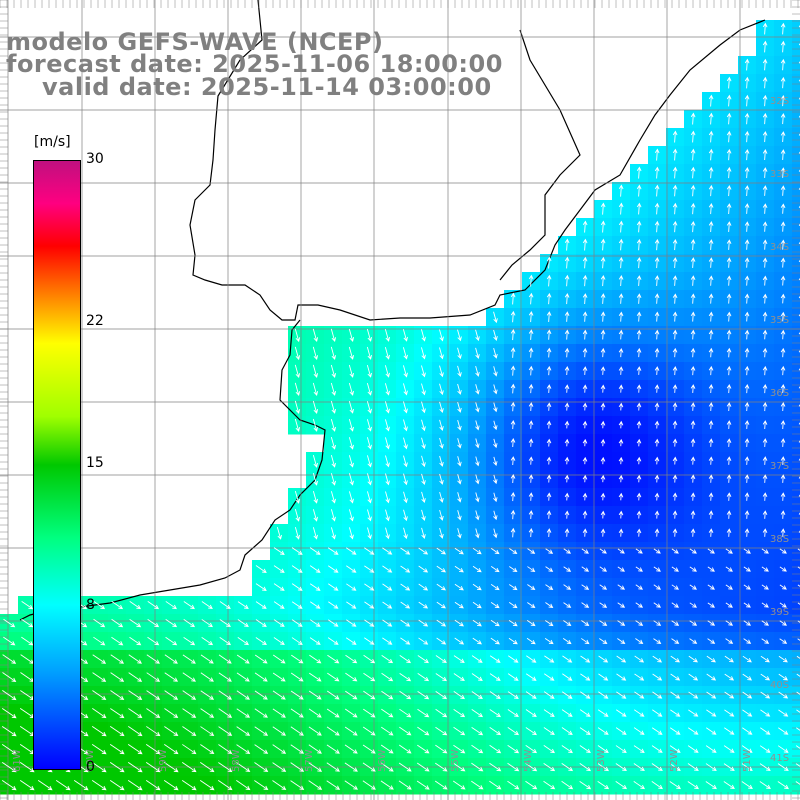 The height and width of the screenshot is (800, 800). What do you see at coordinates (90, 604) in the screenshot?
I see `colorbar-tick-label: 8` at bounding box center [90, 604].